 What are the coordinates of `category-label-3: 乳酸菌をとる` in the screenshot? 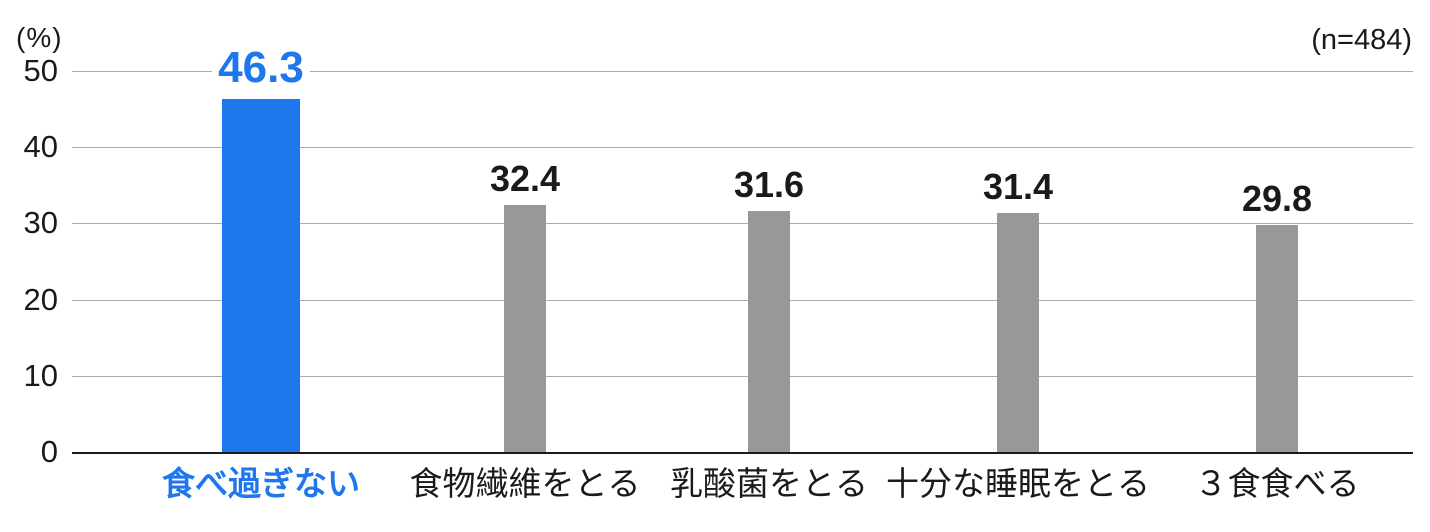 It's located at (769, 483).